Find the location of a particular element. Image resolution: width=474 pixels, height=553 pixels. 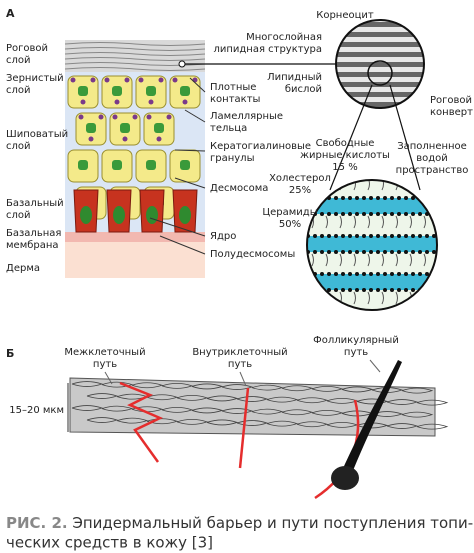

caption-text: ческих средств в кожу [3] is located at coordinates (109, 543).